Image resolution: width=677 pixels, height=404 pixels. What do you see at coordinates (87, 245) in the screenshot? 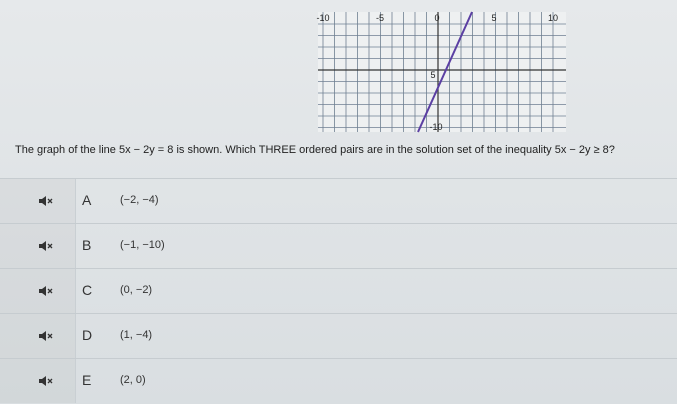
I see `option-letter: B` at bounding box center [87, 245].